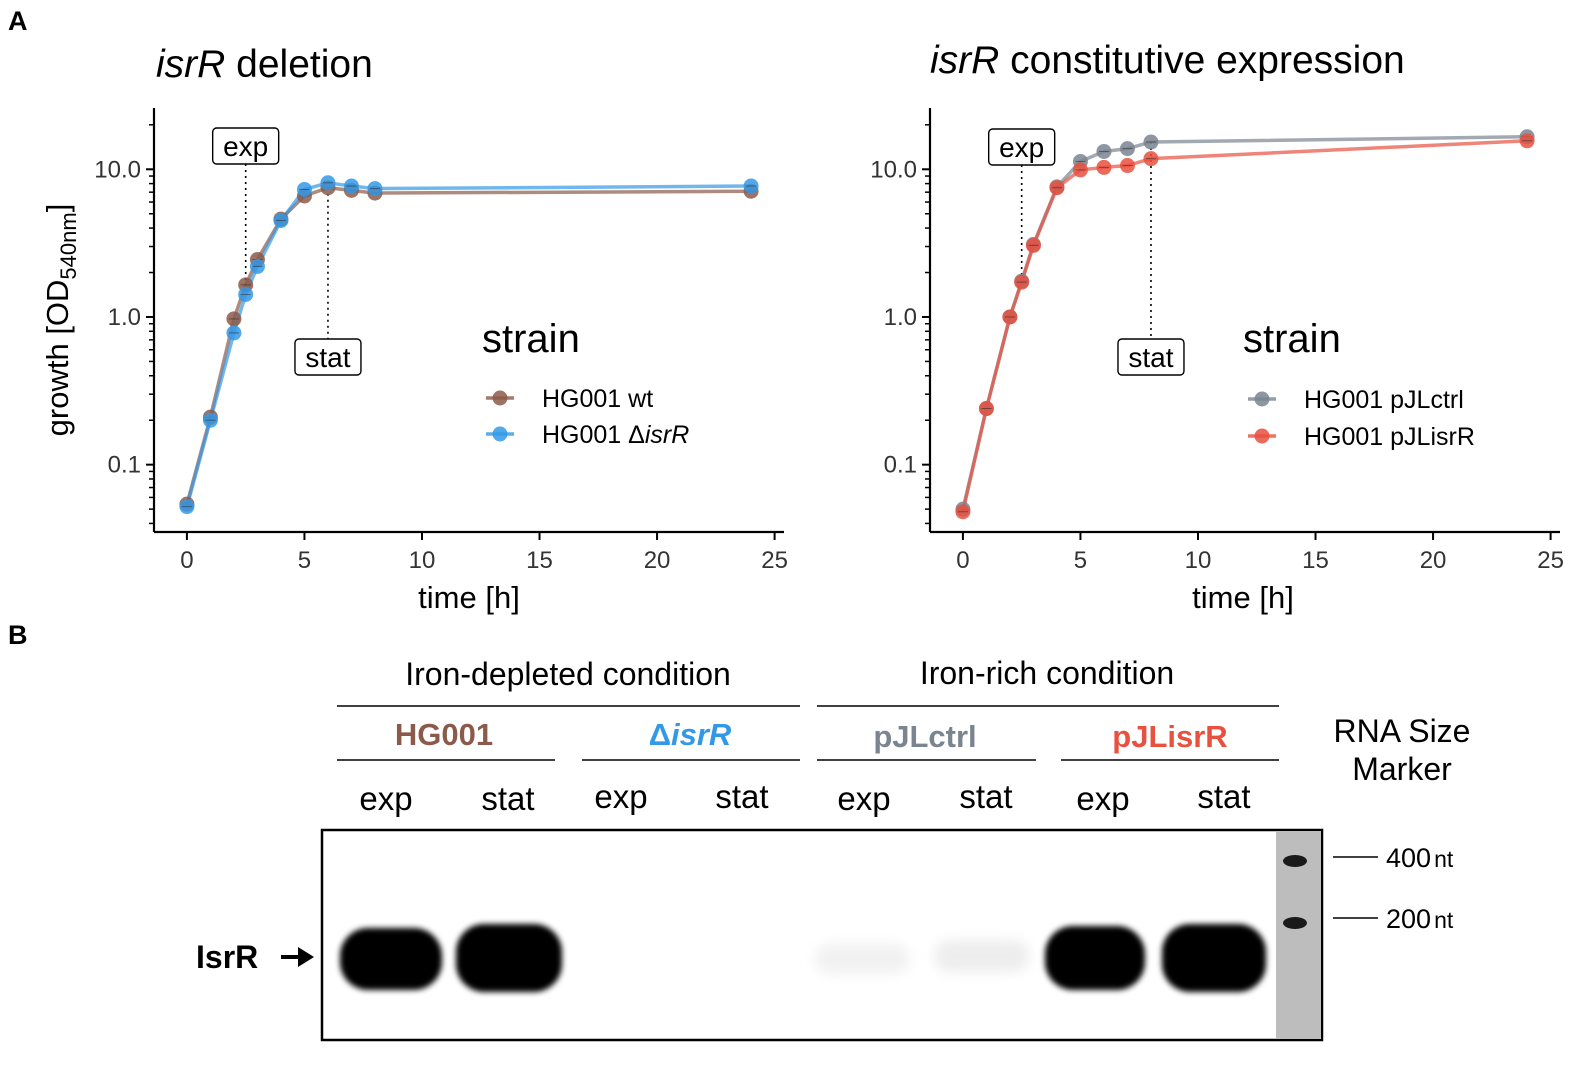 This screenshot has height=1065, width=1594. Describe the element at coordinates (391, 959) in the screenshot. I see `band-hg001-exp` at that location.